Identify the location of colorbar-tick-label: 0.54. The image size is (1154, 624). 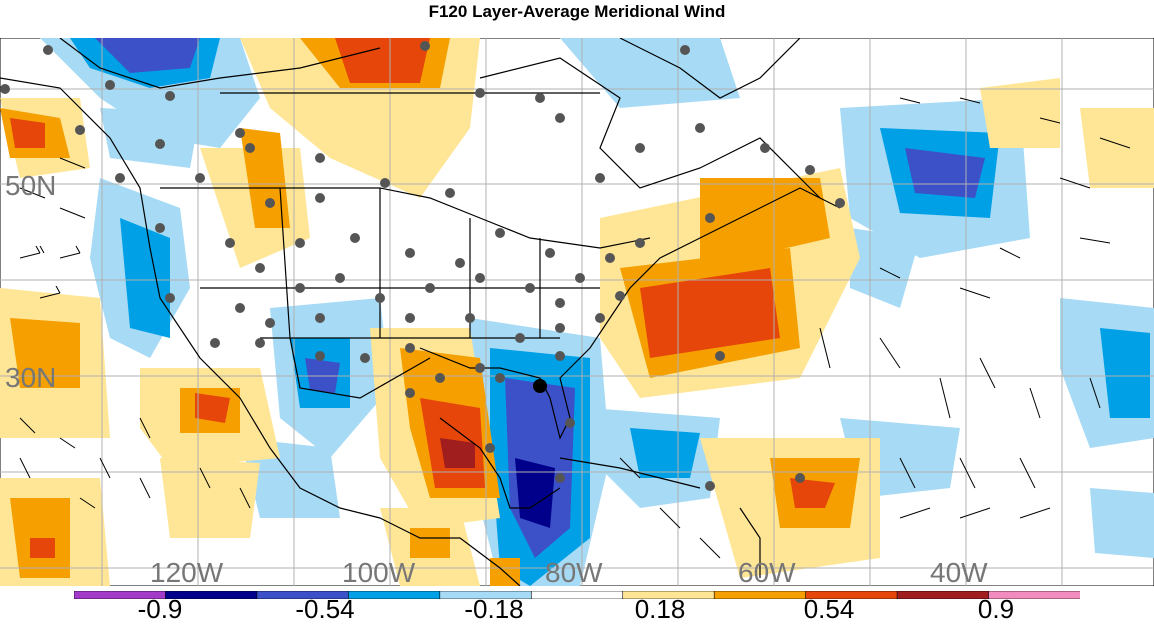
(829, 609).